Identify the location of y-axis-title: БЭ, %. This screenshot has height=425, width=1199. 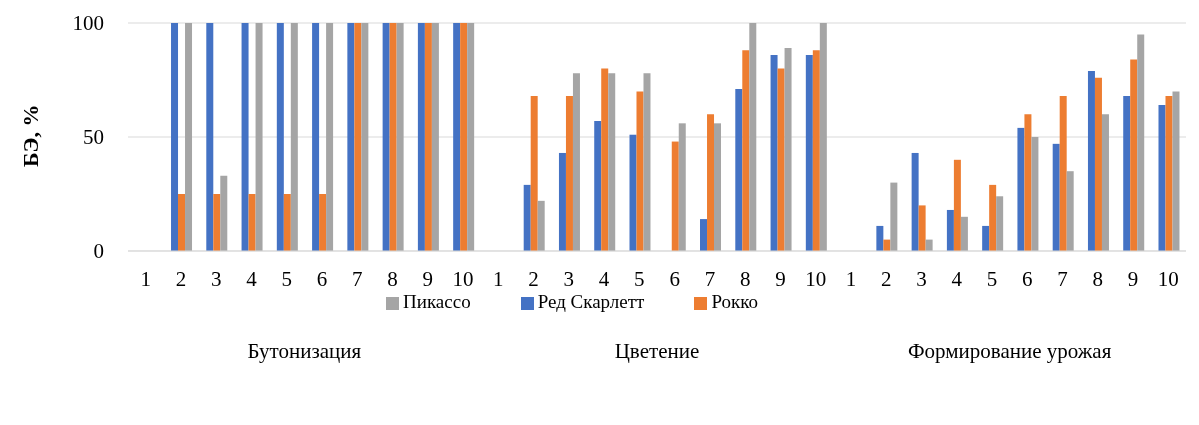
(30, 135).